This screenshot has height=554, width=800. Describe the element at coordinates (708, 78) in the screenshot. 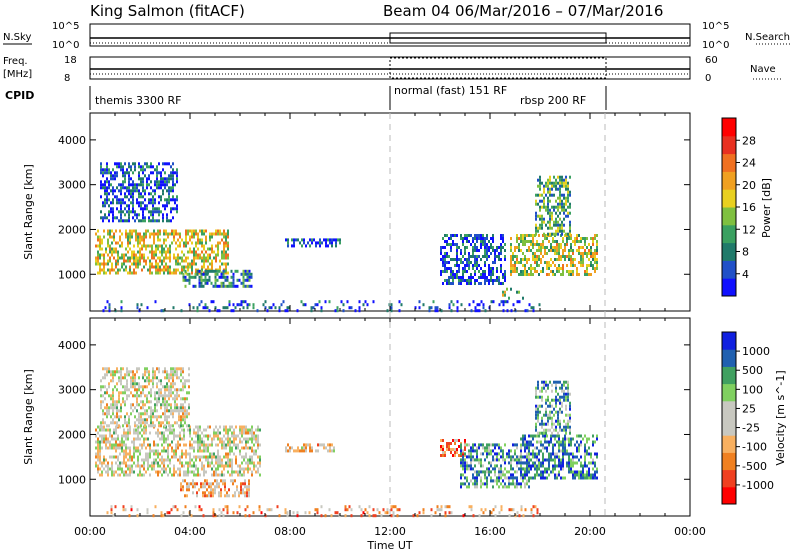

I see `nave-tick-bottom: 0` at that location.